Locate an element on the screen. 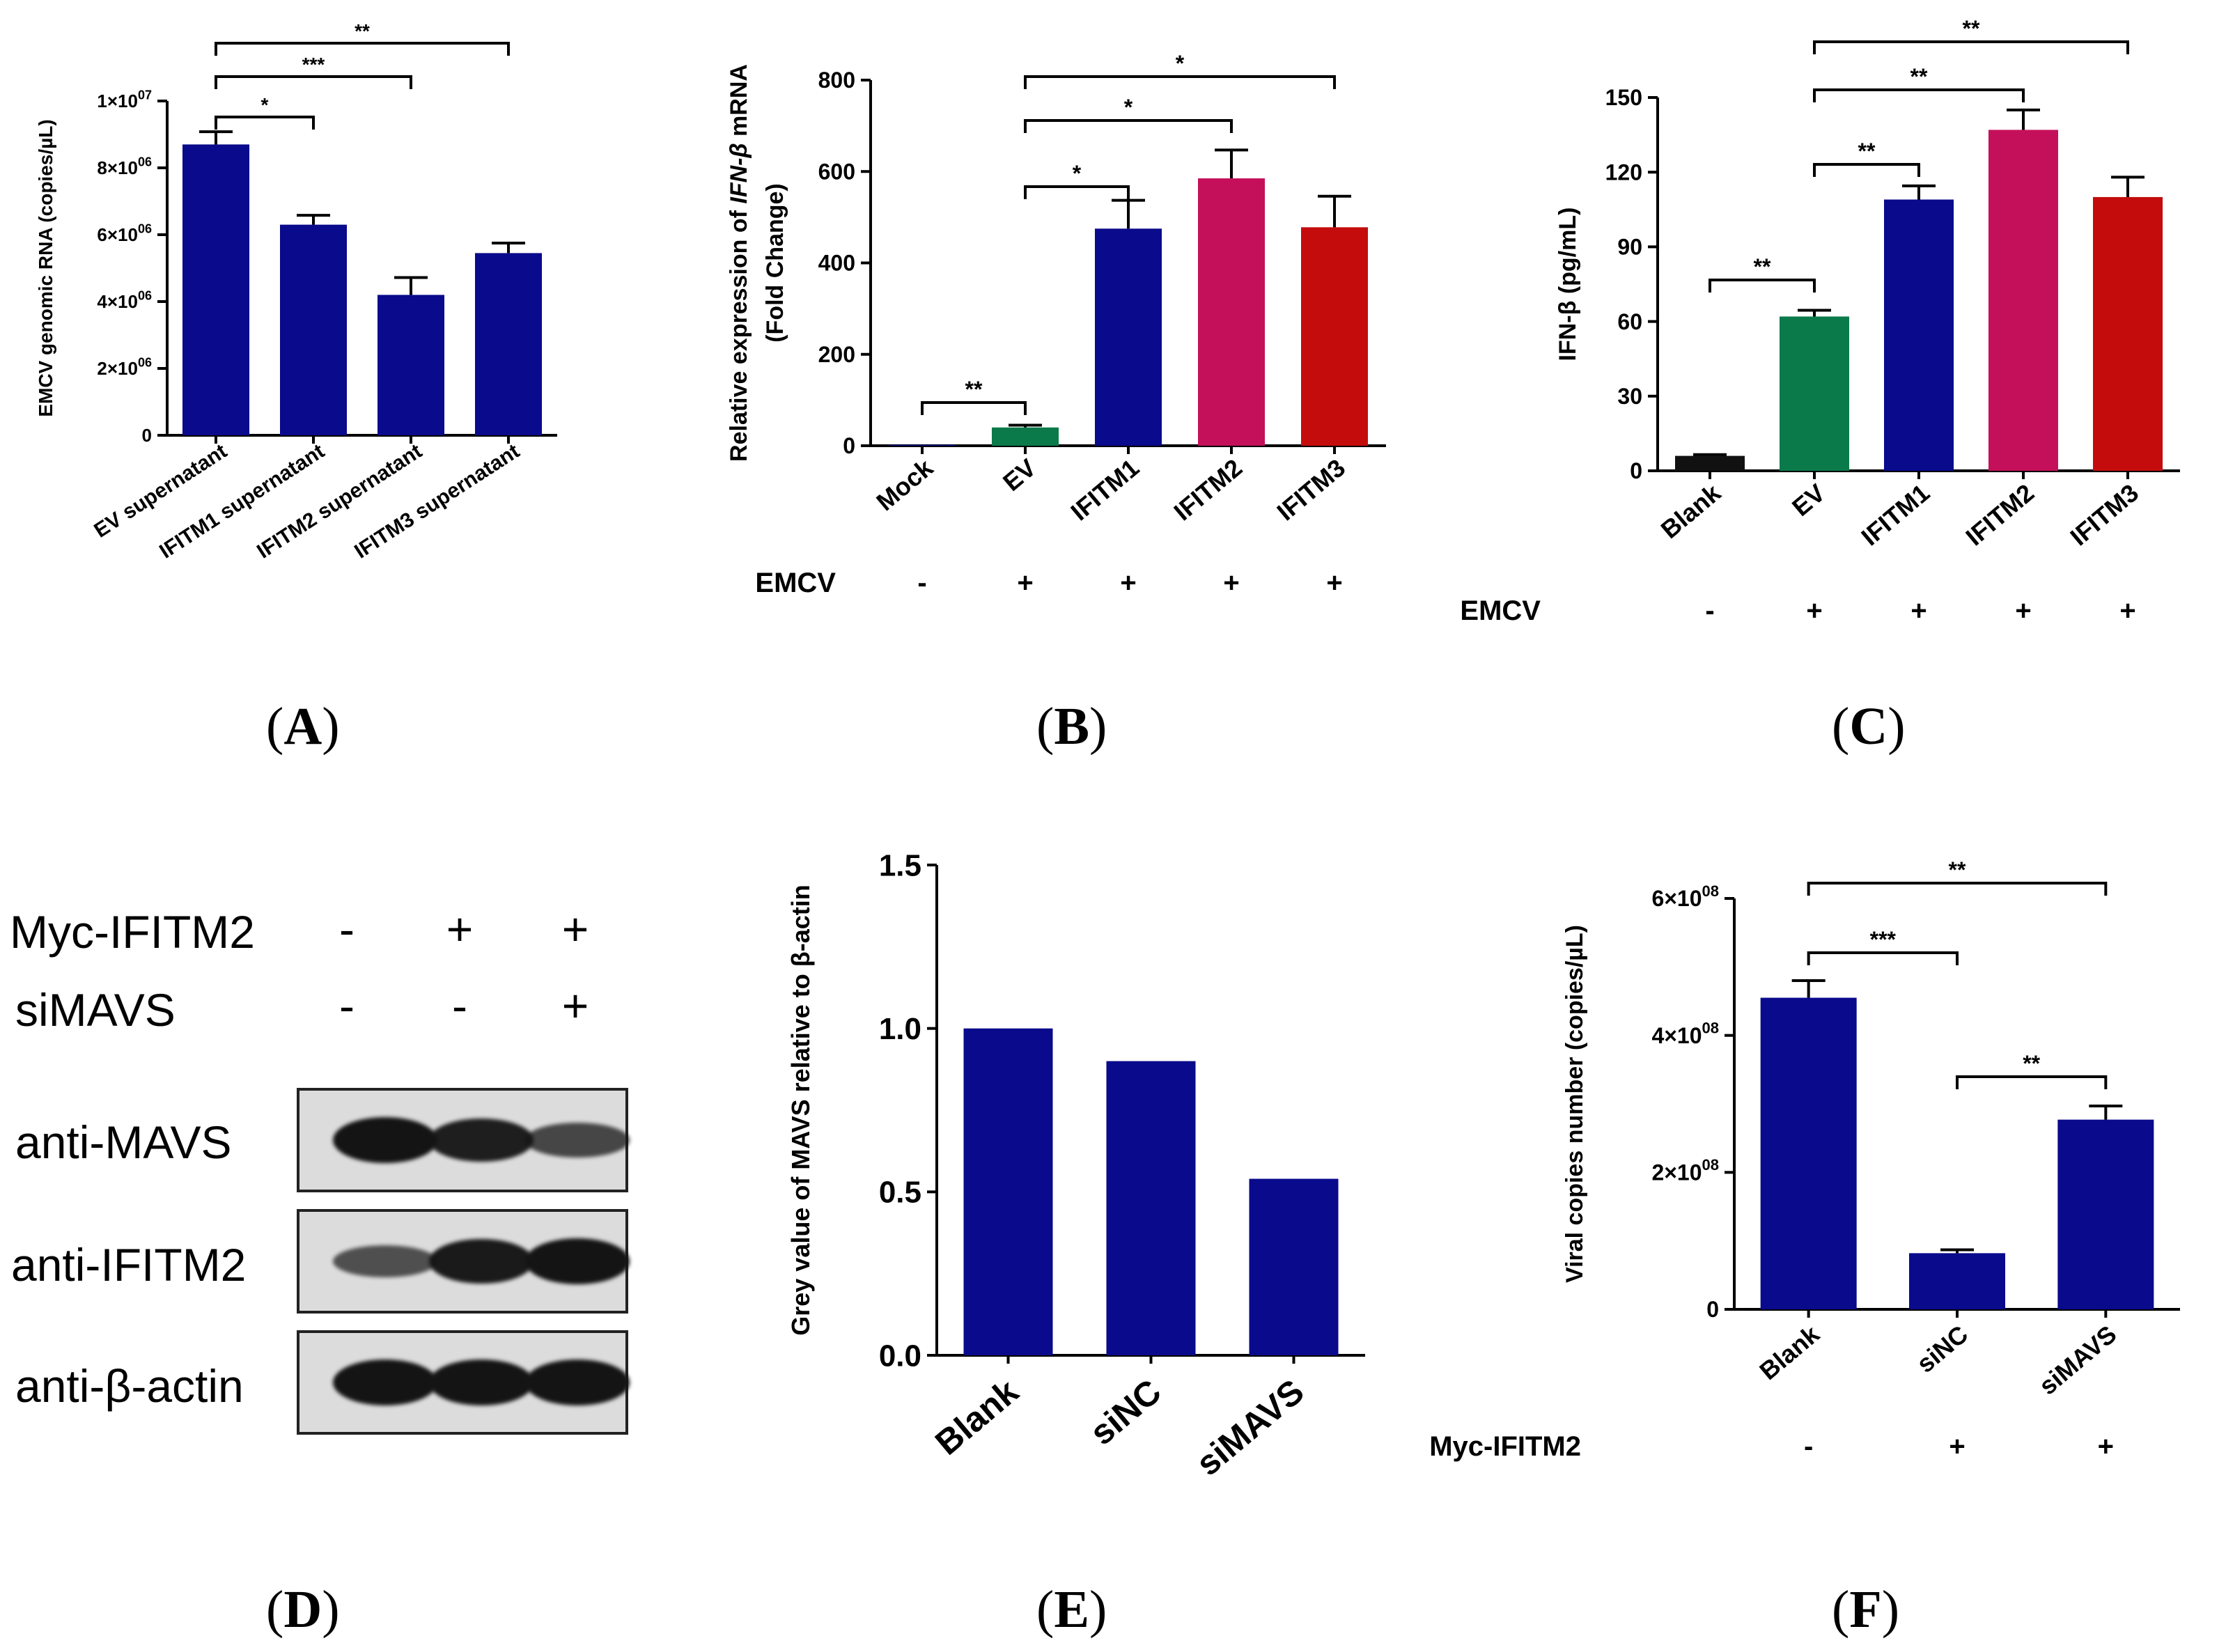  y-tick-label: 1×1007 is located at coordinates (124, 100).